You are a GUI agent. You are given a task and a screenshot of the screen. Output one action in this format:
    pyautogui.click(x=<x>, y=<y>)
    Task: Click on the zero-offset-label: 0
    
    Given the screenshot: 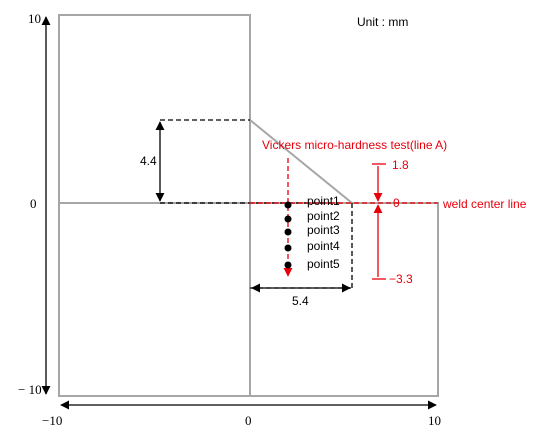 What is the action you would take?
    pyautogui.click(x=396, y=203)
    